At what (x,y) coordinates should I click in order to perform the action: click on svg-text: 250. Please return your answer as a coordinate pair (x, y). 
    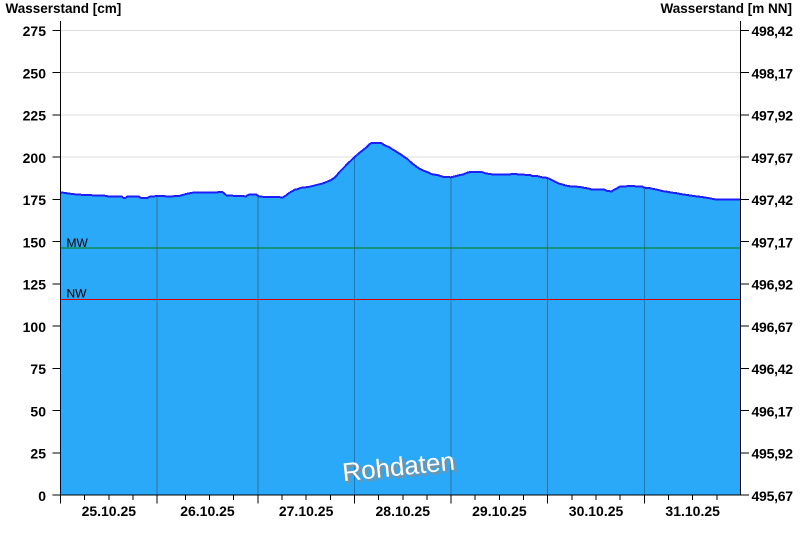
    Looking at the image, I should click on (35, 73).